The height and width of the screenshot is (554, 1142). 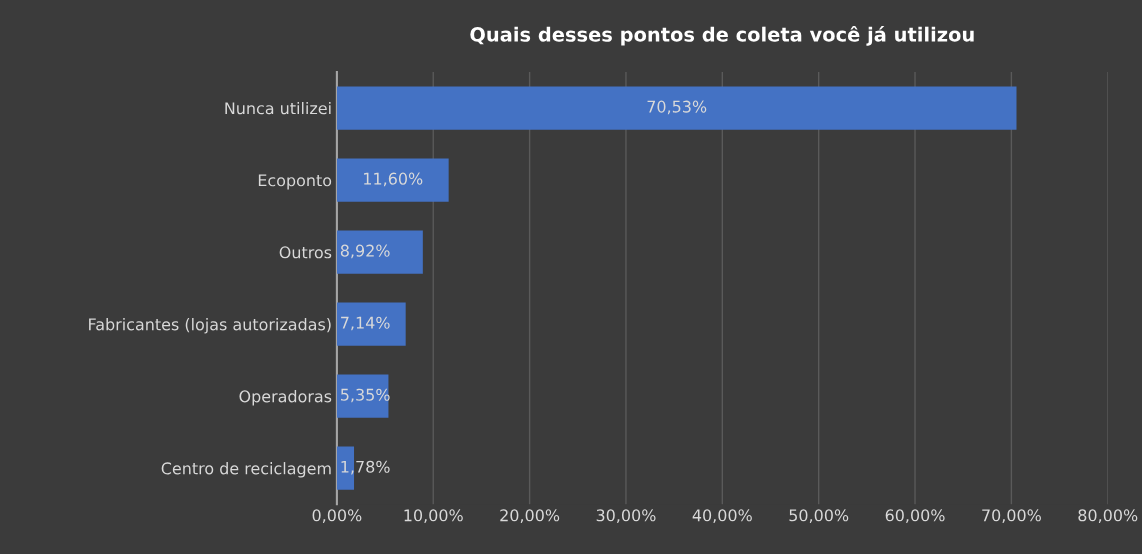 What do you see at coordinates (530, 516) in the screenshot?
I see `x-tick-label: 20,00%` at bounding box center [530, 516].